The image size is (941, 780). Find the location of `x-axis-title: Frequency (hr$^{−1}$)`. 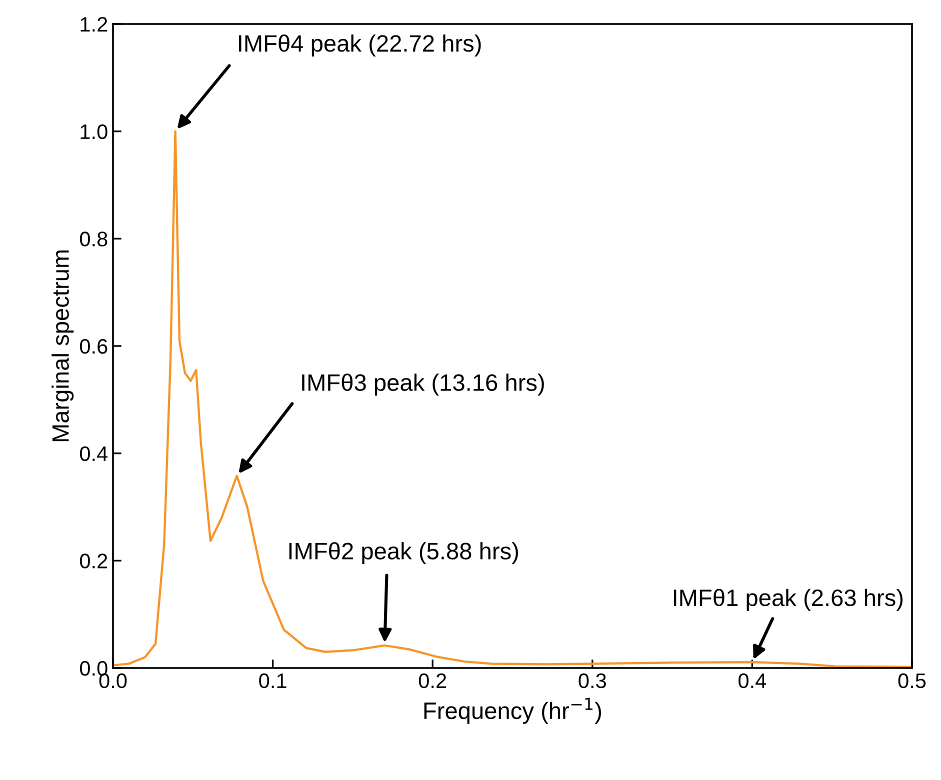

x-axis-title: Frequency (hr$^{−1}$) is located at coordinates (513, 711).